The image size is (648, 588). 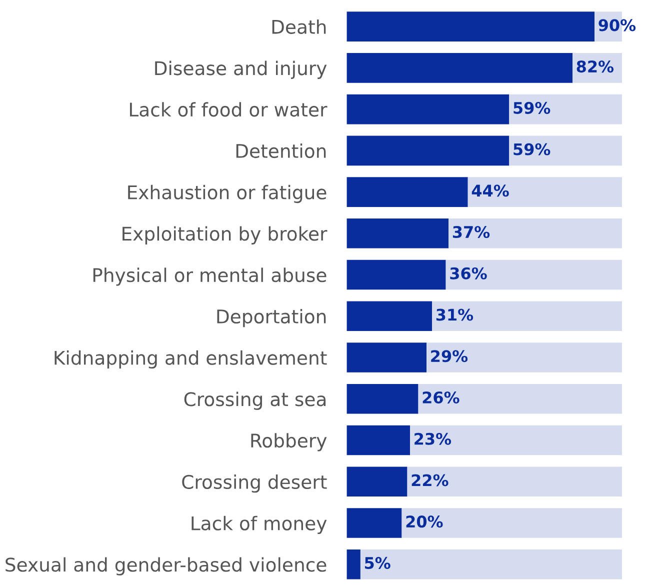 I want to click on data-label: 36%, so click(x=468, y=273).